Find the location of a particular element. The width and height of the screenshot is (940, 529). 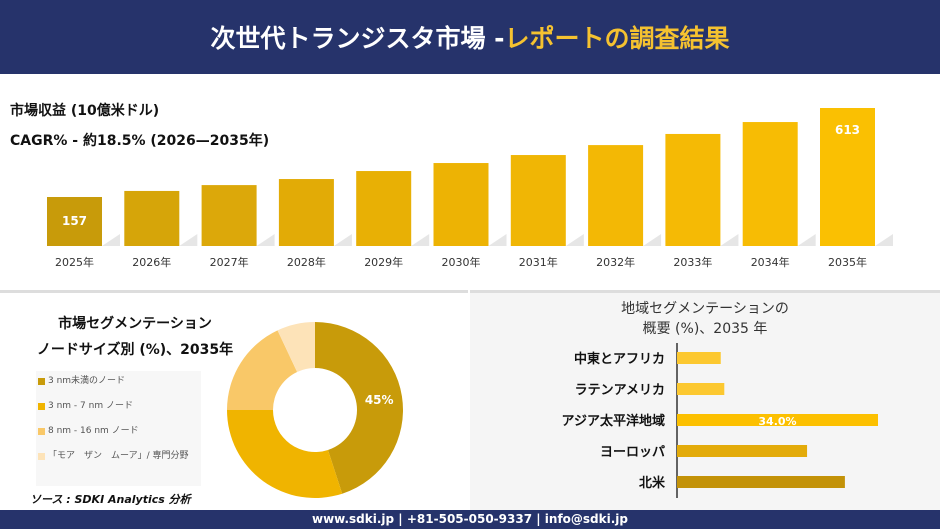

legend-item: 3 nm - 7 nm ノード is located at coordinates (118, 410).